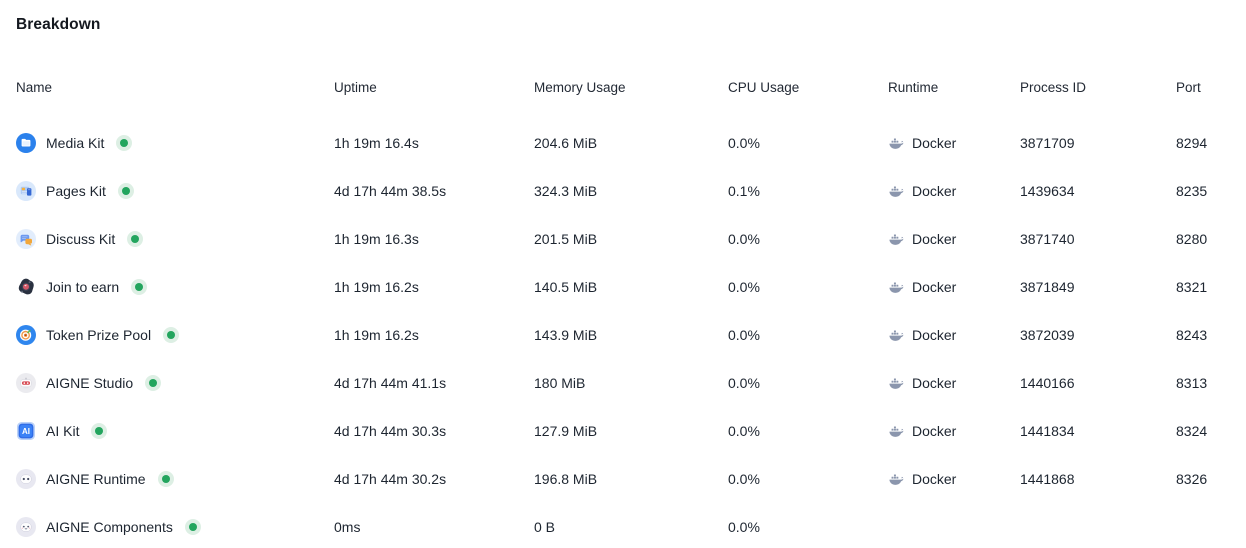 This screenshot has width=1246, height=548. Describe the element at coordinates (1192, 383) in the screenshot. I see `port-cell: 8313` at that location.